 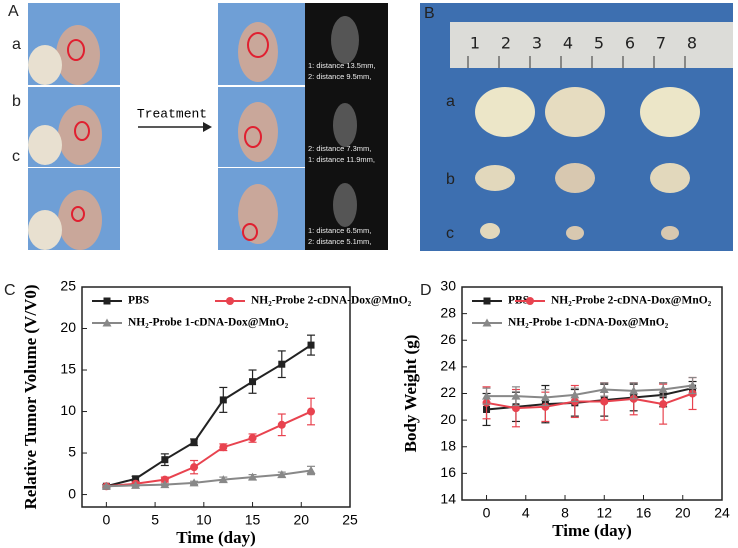 What do you see at coordinates (599, 43) in the screenshot?
I see `ruler-number: 5` at bounding box center [599, 43].